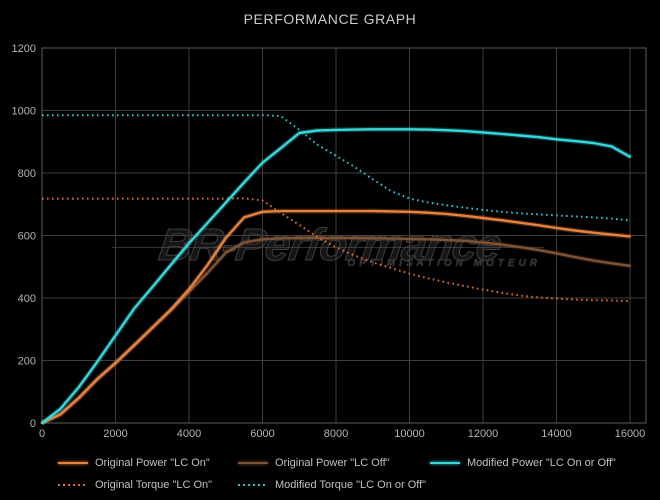  What do you see at coordinates (152, 463) in the screenshot?
I see `legend-label: Original Power "LC On"` at bounding box center [152, 463].